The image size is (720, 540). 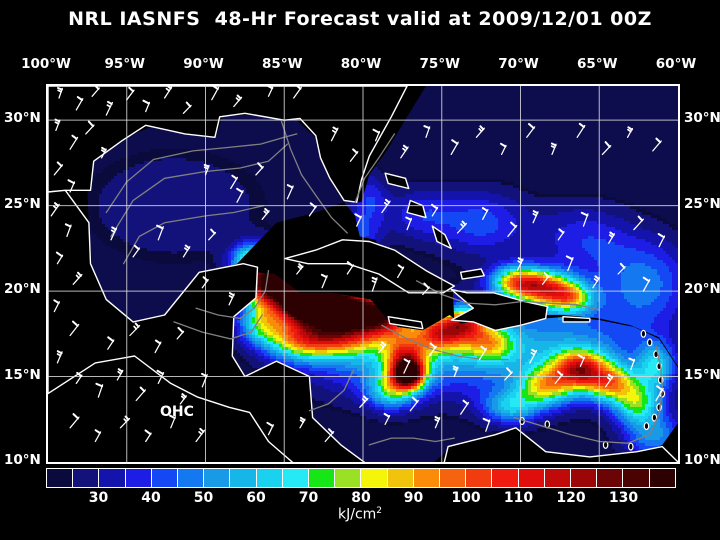 What do you see at coordinates (439, 64) in the screenshot?
I see `lon-tick-label: 75°W` at bounding box center [439, 64].